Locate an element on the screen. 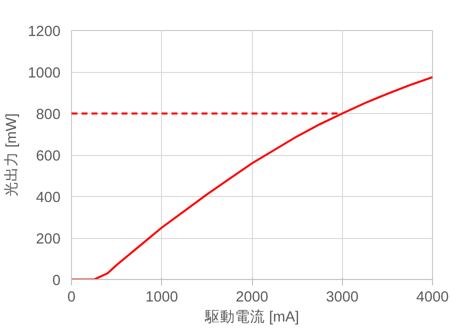  x-tick-label: 4000 is located at coordinates (432, 298).